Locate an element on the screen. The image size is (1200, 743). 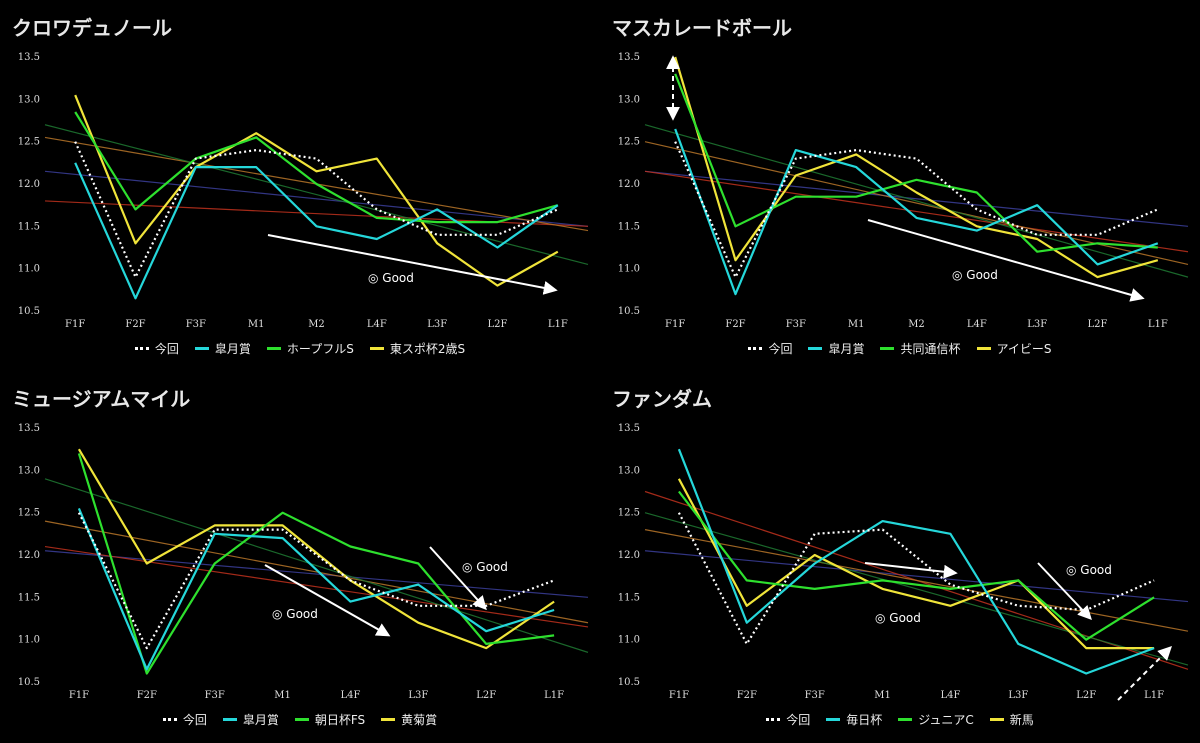
legend-item: 毎日杯 is located at coordinates (854, 719).